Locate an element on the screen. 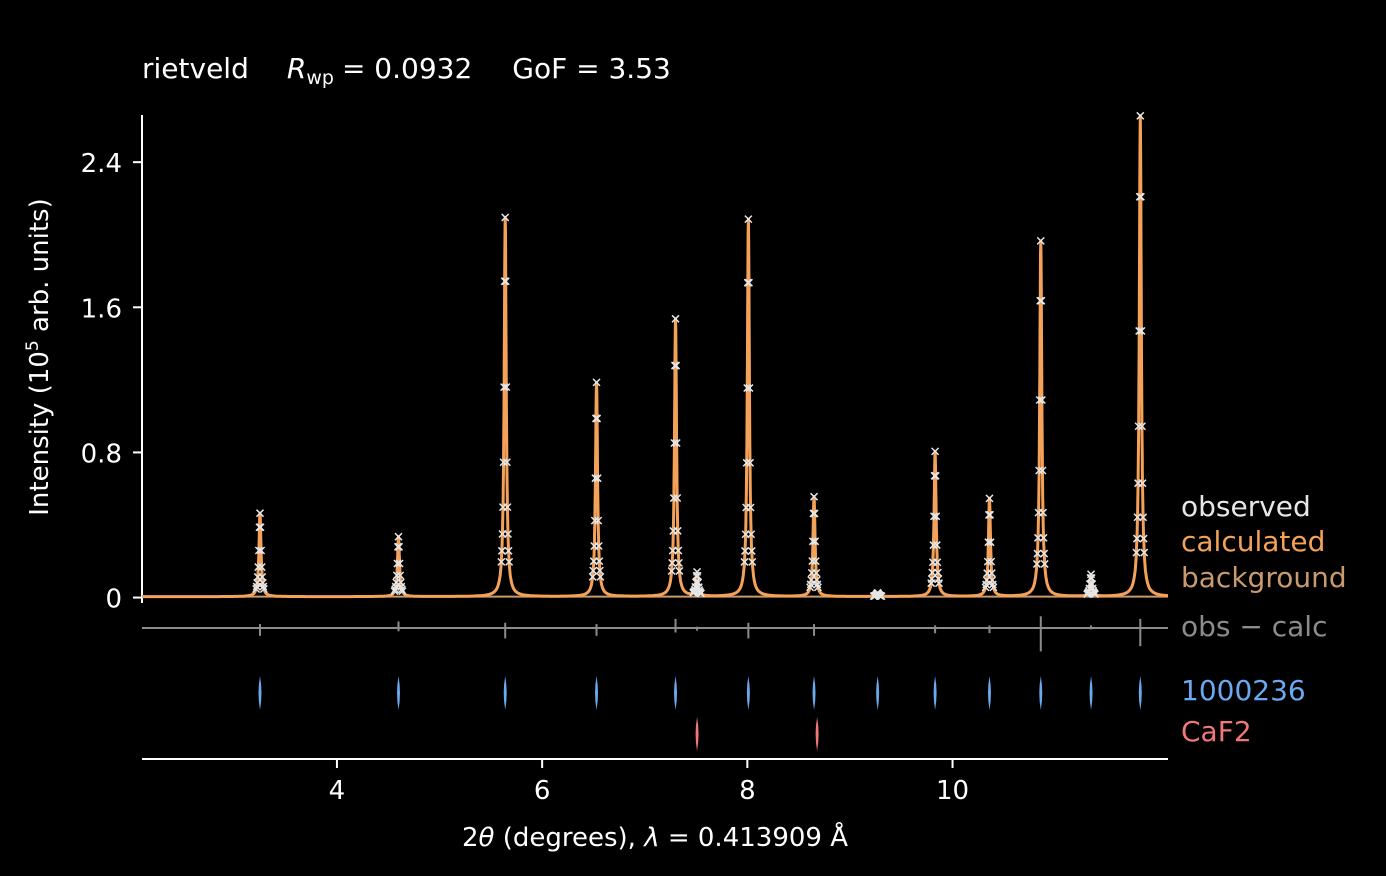  legend-phase1: 1000236 is located at coordinates (1243, 690).